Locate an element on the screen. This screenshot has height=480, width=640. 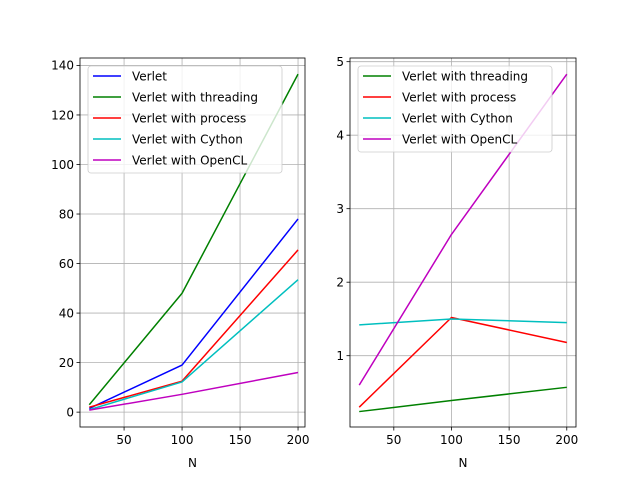
y-tick-label: 0 is located at coordinates (70, 412).